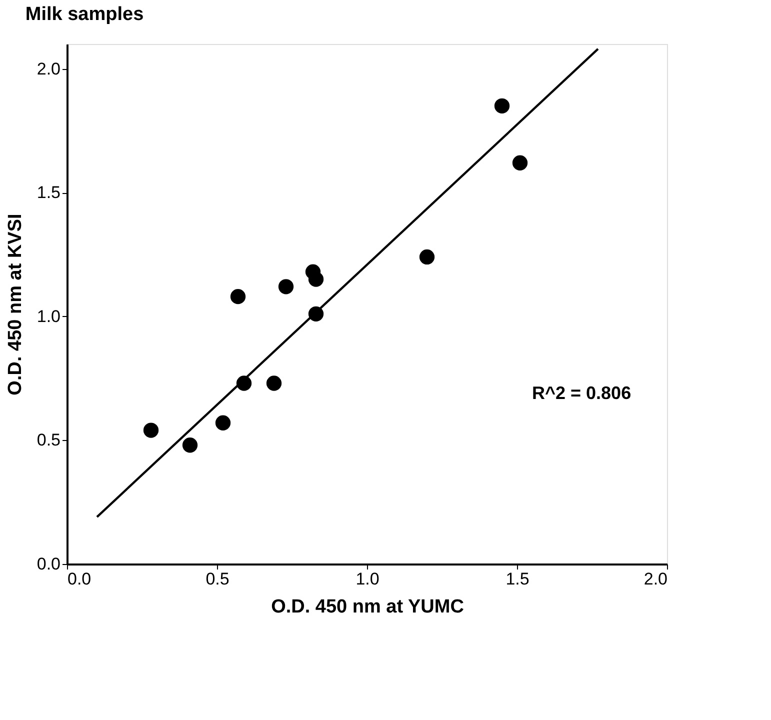 The image size is (771, 720). Describe the element at coordinates (518, 579) in the screenshot. I see `x-tick-label: 1.5` at that location.